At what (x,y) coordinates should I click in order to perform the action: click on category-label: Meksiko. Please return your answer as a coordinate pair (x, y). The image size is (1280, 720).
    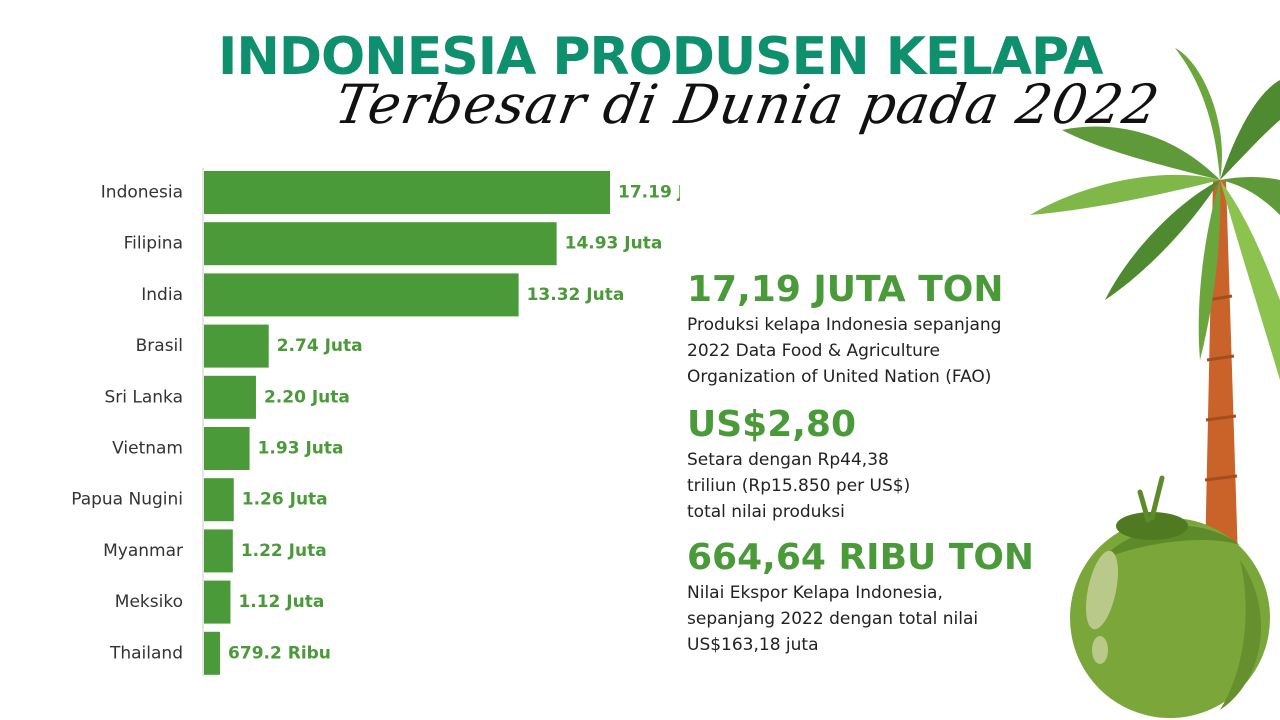
    Looking at the image, I should click on (149, 602).